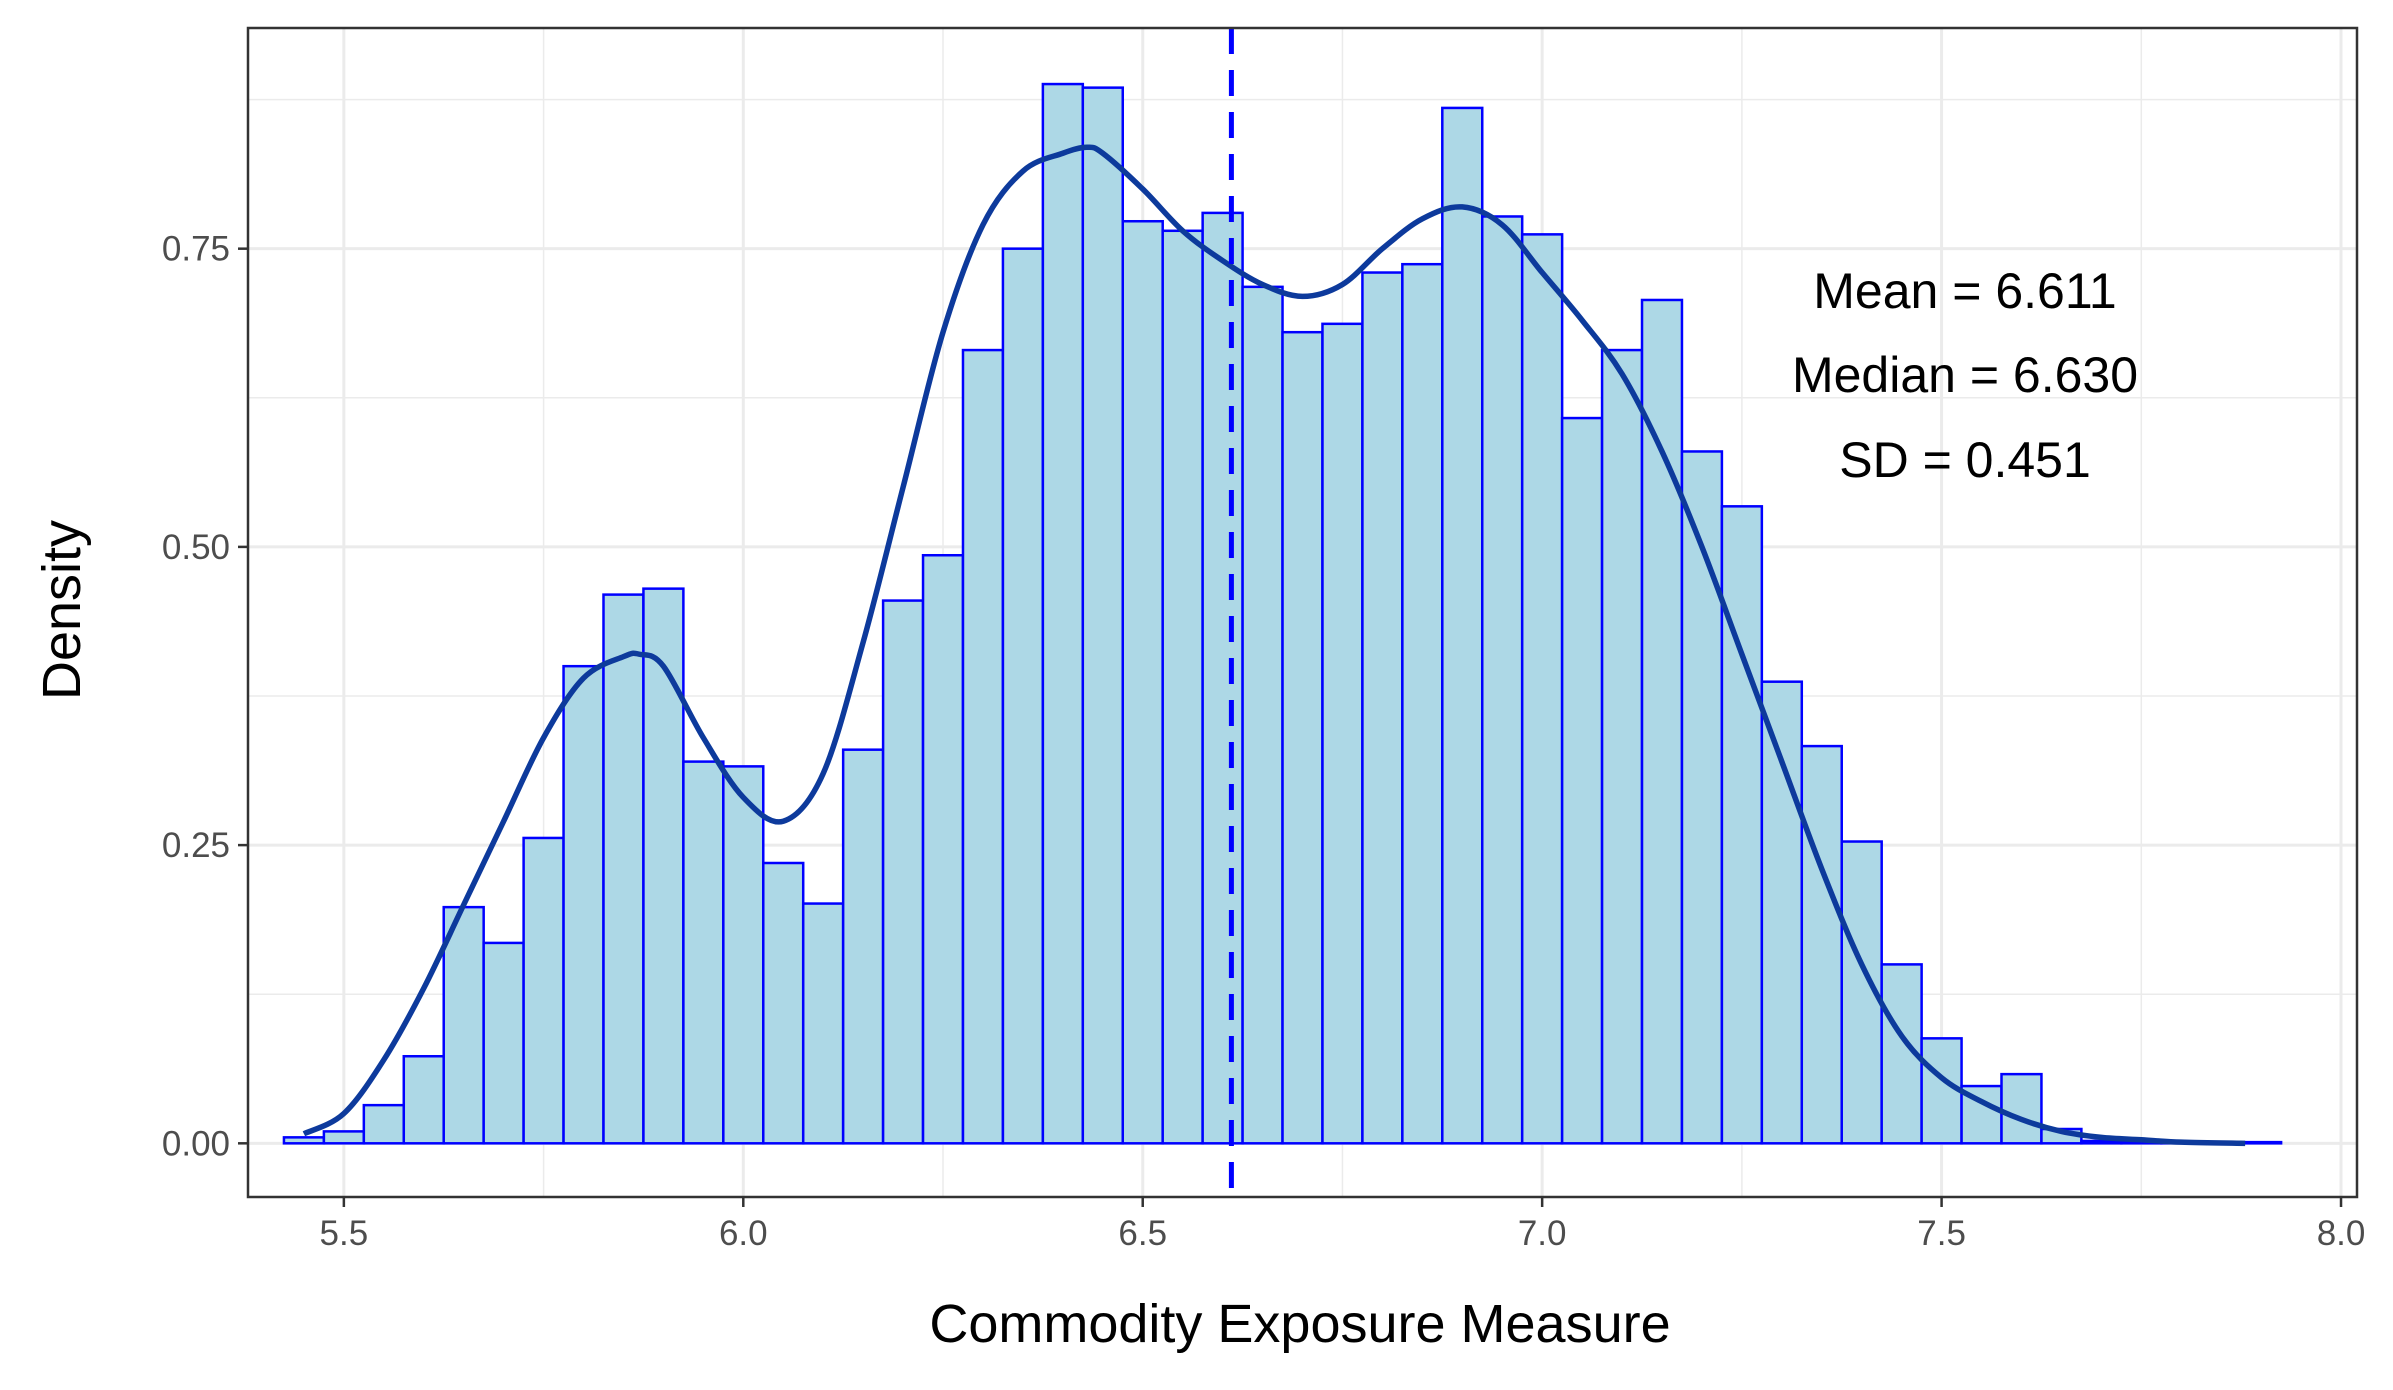 The width and height of the screenshot is (2393, 1390). What do you see at coordinates (1542, 1233) in the screenshot?
I see `x-tick-label: 7.0` at bounding box center [1542, 1233].